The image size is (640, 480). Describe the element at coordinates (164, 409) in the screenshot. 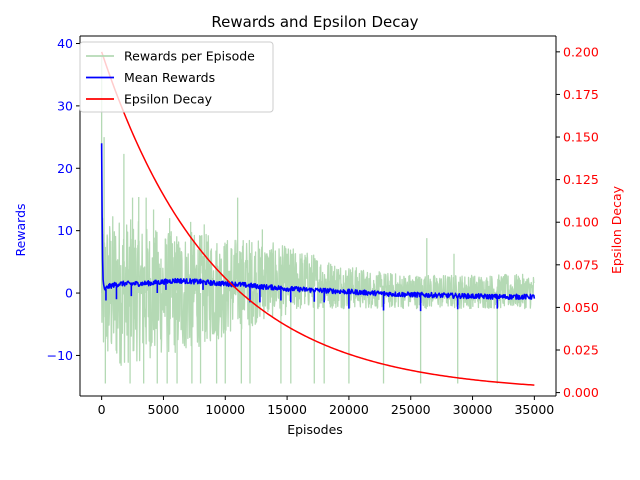

I see `x-tick-label: 5000` at that location.